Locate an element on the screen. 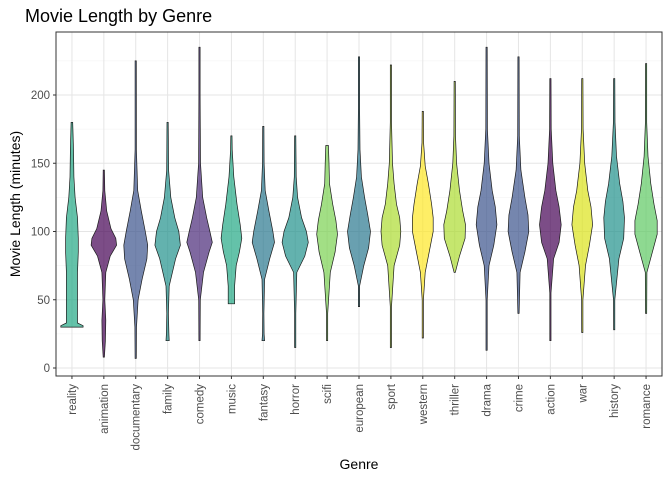 The width and height of the screenshot is (672, 480). x-tick-label-war: war is located at coordinates (583, 394).